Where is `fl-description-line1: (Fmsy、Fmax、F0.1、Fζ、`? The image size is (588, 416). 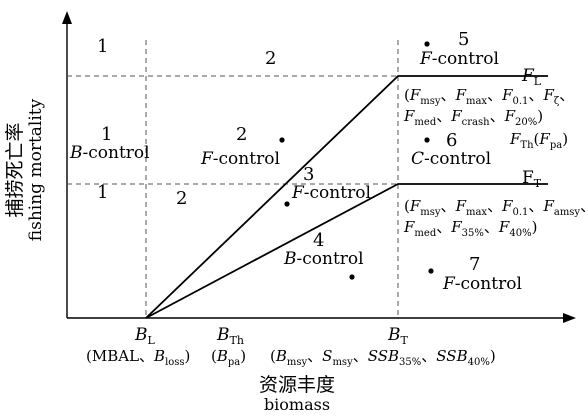
fl-description-line1: (Fmsy、Fmax、F0.1、Fζ、 is located at coordinates (489, 96).